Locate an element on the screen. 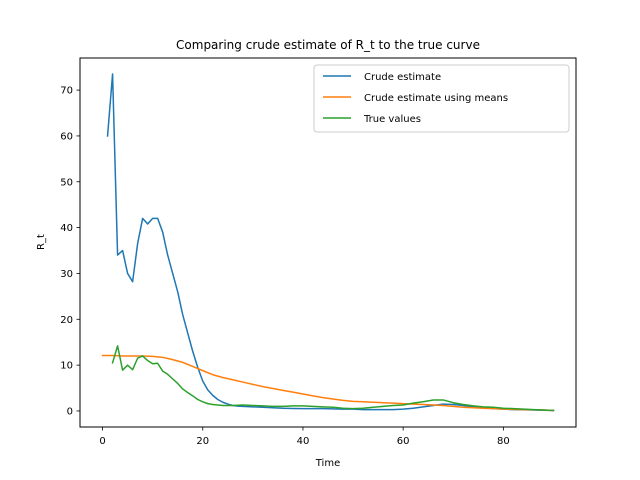 The height and width of the screenshot is (480, 640). y-tick-label-20: 20 is located at coordinates (66, 320).